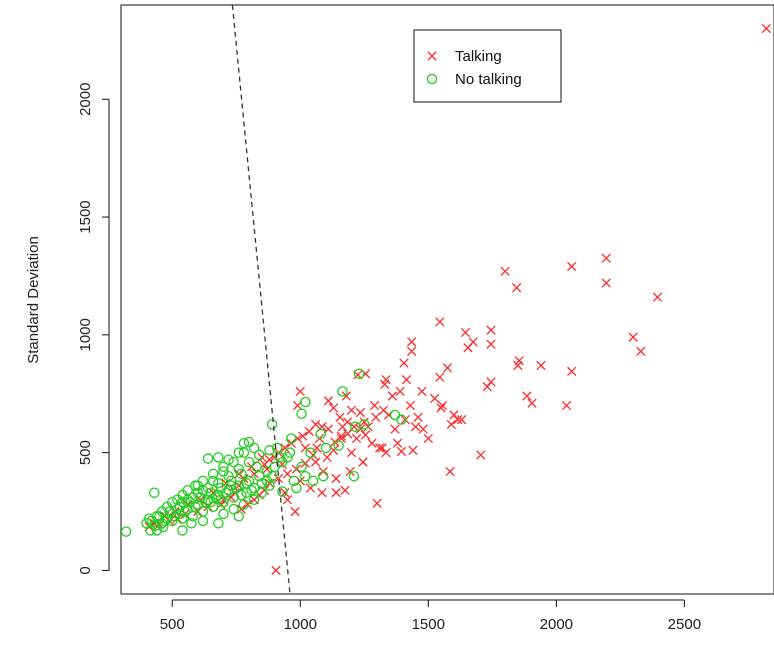  Describe the element at coordinates (556, 624) in the screenshot. I see `x-tick-label: 2000` at that location.